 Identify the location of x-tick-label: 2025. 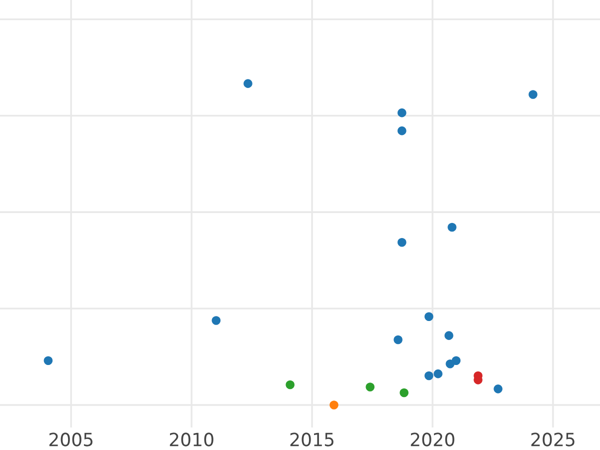
(552, 439).